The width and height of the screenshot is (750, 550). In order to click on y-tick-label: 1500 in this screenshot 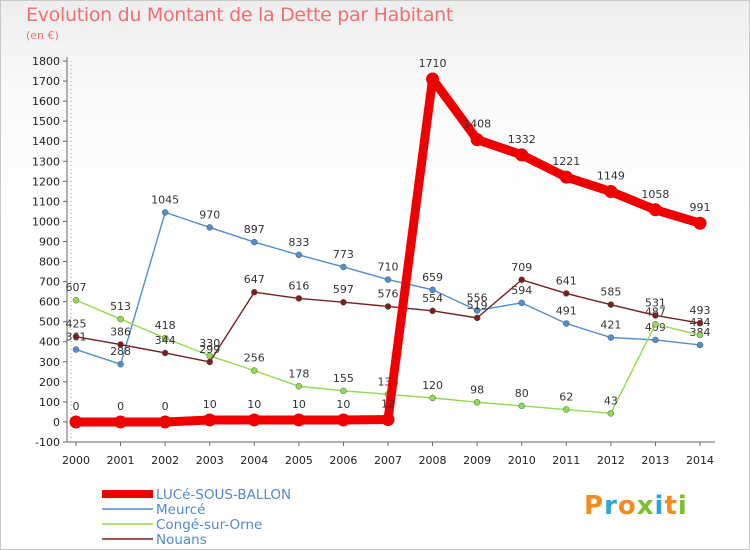, I will do `click(46, 121)`.